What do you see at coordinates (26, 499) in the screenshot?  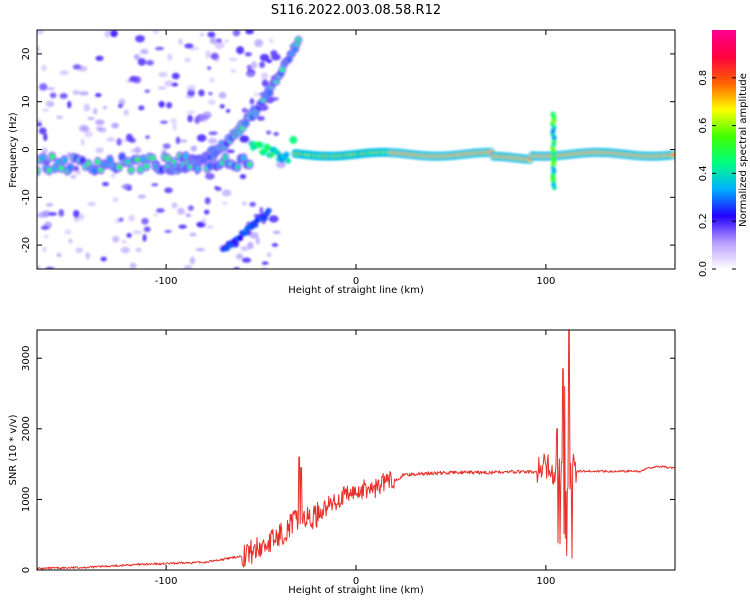 I see `y-tick-label: 1000` at bounding box center [26, 499].